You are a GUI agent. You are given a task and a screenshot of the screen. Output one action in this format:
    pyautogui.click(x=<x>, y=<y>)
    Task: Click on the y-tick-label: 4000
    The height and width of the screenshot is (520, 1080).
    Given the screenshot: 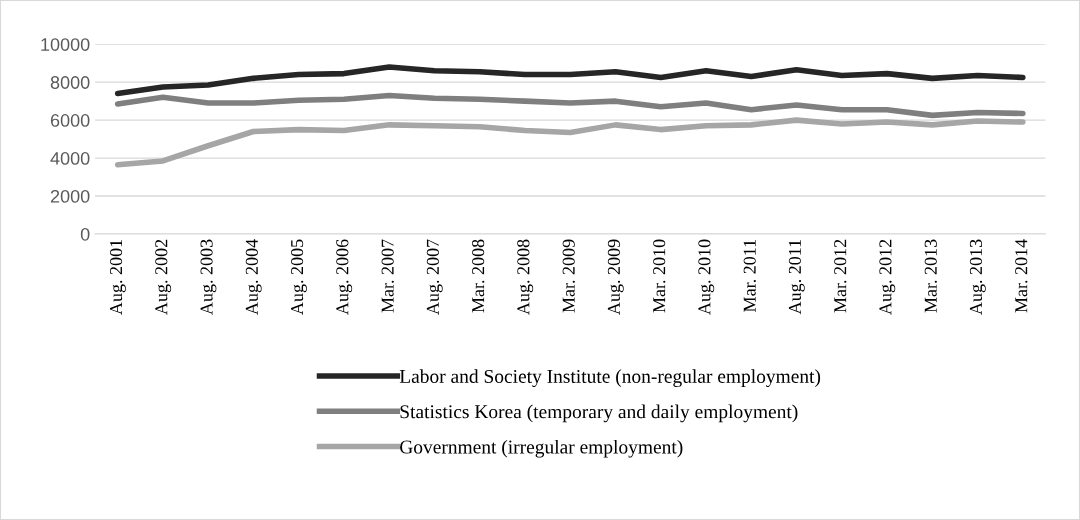 What is the action you would take?
    pyautogui.click(x=70, y=158)
    